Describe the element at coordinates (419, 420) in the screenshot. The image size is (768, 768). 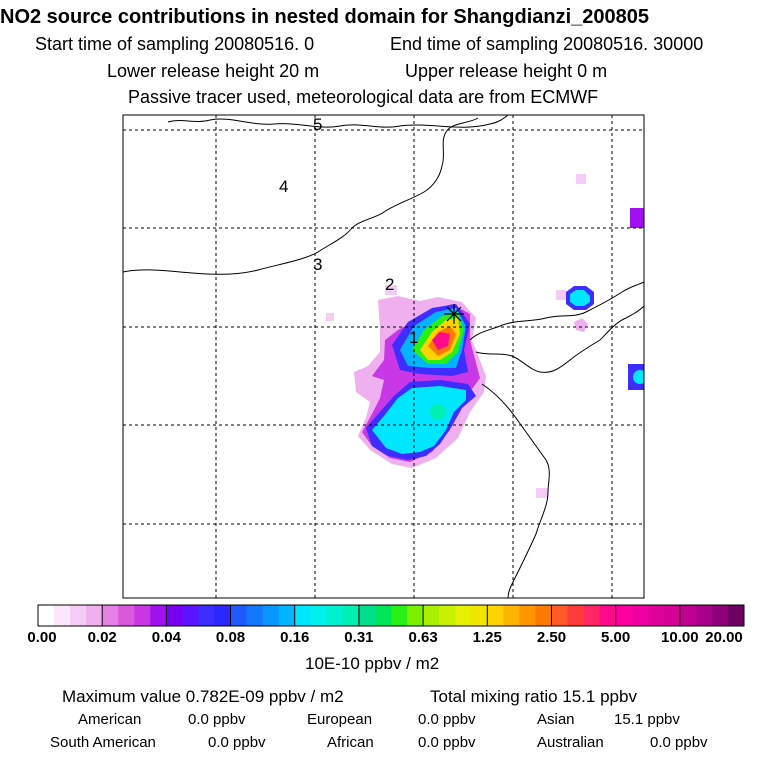
I see `lower-plume-cyan` at that location.